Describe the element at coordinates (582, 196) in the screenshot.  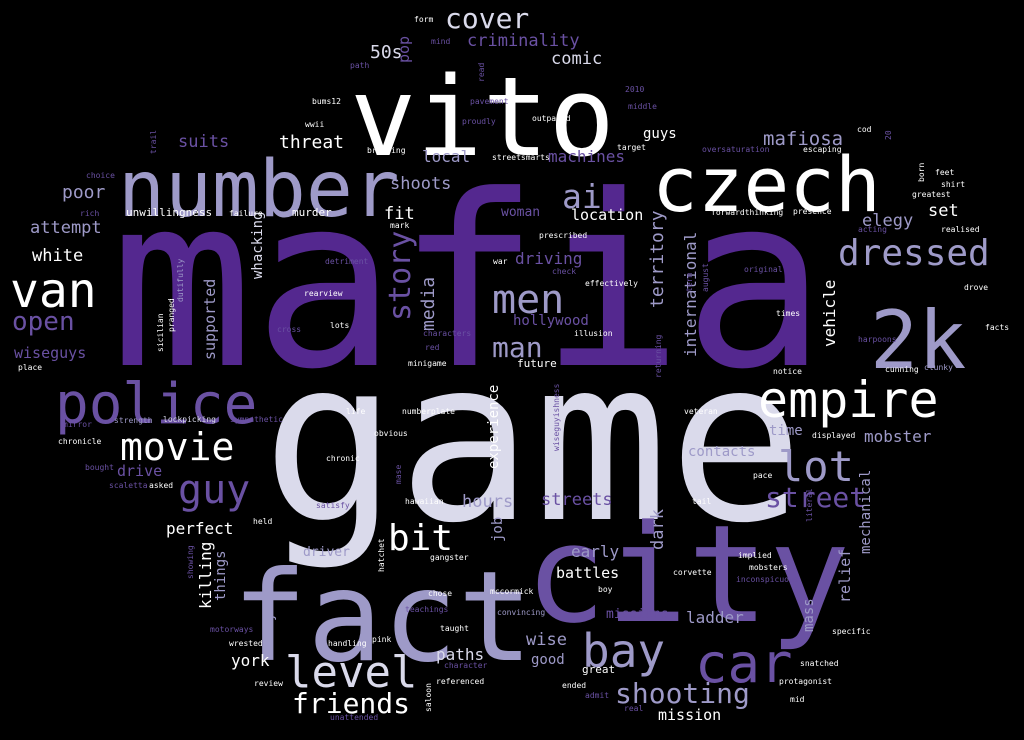
I see `word-ai: ai` at that location.